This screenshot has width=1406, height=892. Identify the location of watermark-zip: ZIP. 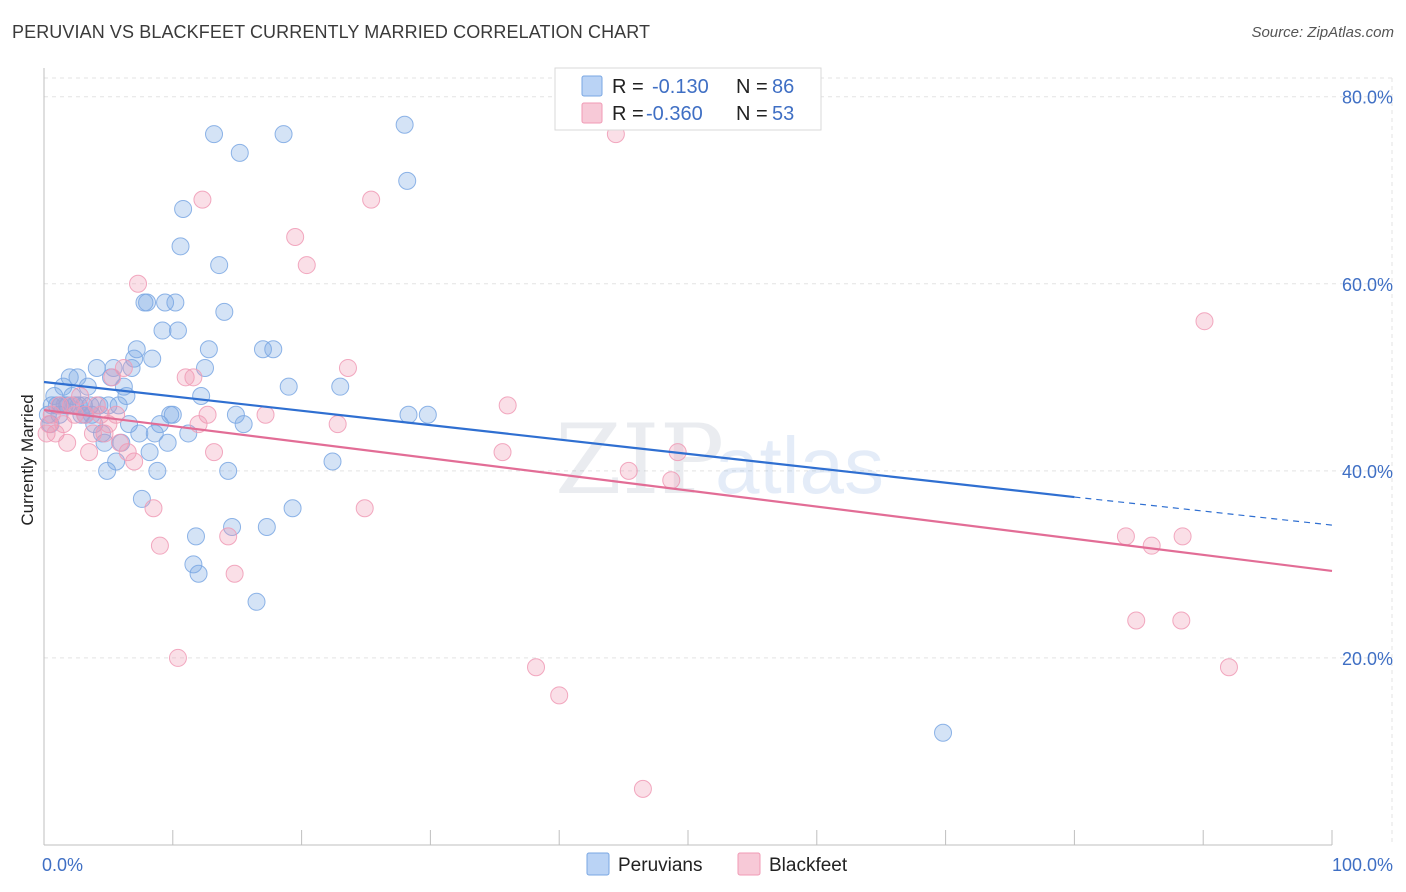
(639, 460).